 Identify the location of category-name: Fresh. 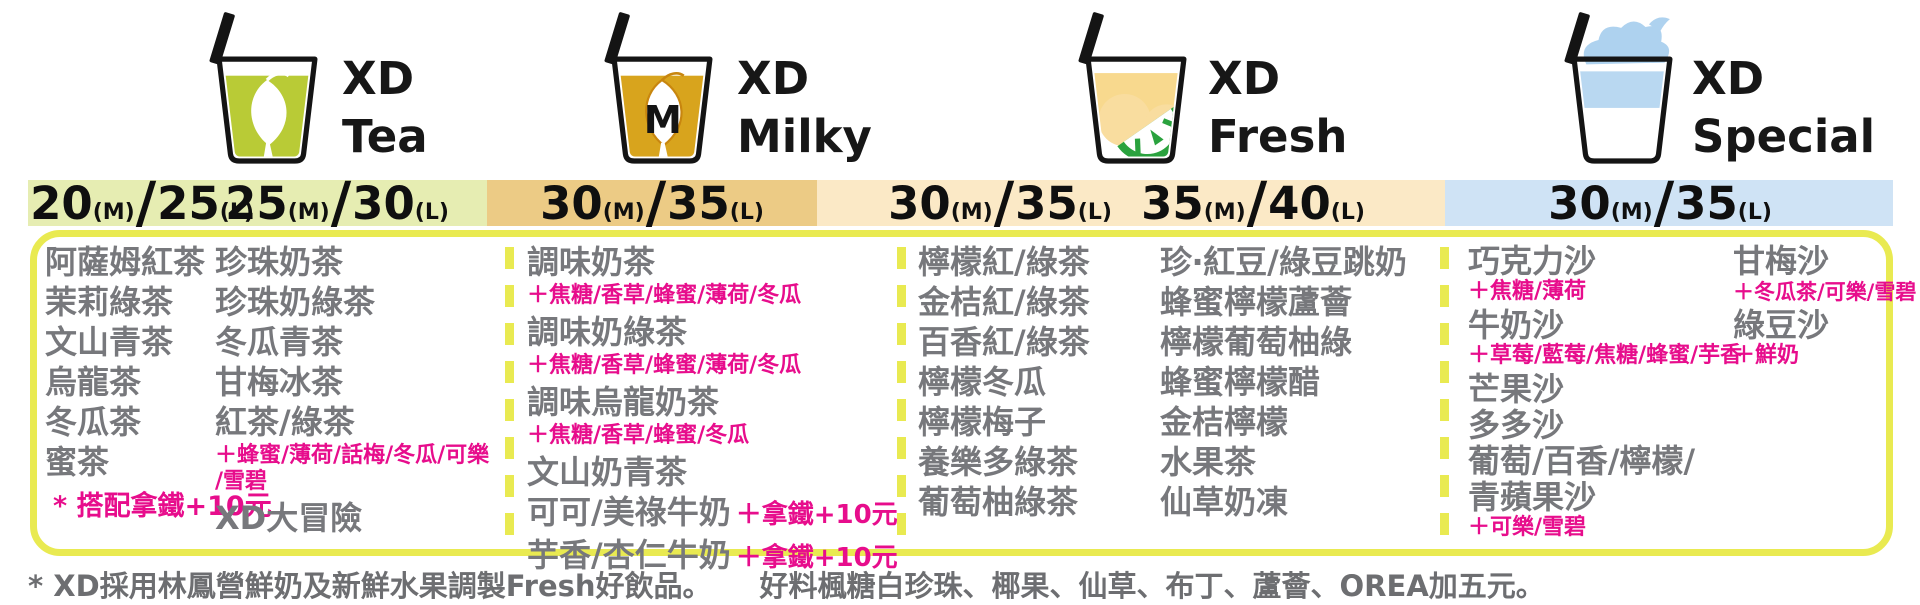
(1278, 136).